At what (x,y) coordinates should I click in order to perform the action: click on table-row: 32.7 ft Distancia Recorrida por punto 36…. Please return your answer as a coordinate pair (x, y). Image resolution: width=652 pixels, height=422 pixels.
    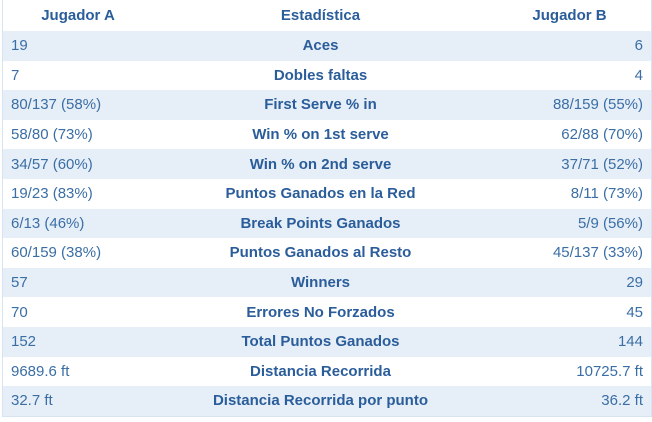
    Looking at the image, I should click on (327, 401).